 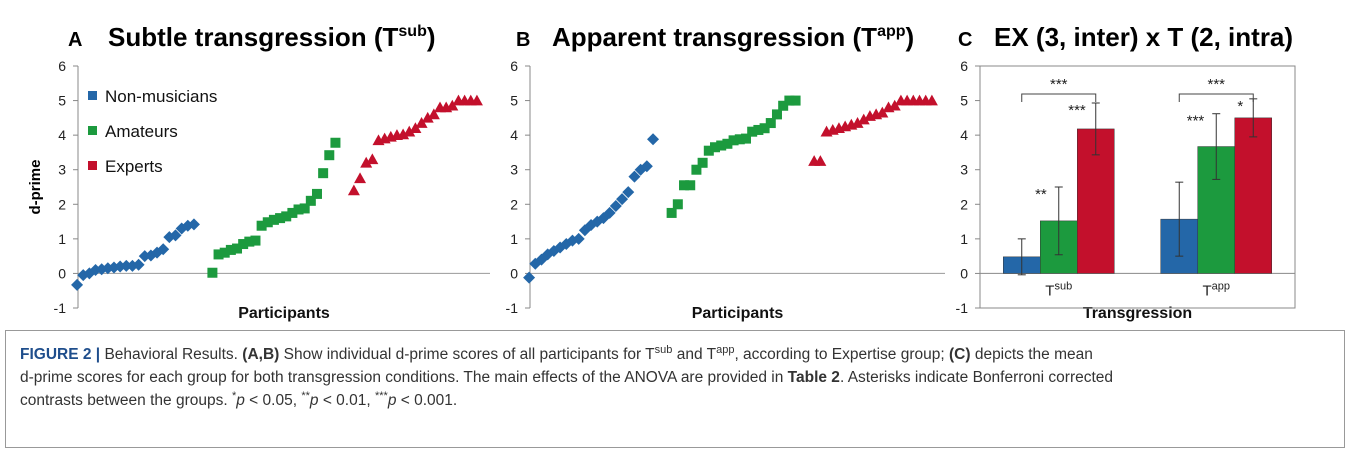 What do you see at coordinates (412, 31) in the screenshot?
I see `title-sup: sub` at bounding box center [412, 31].